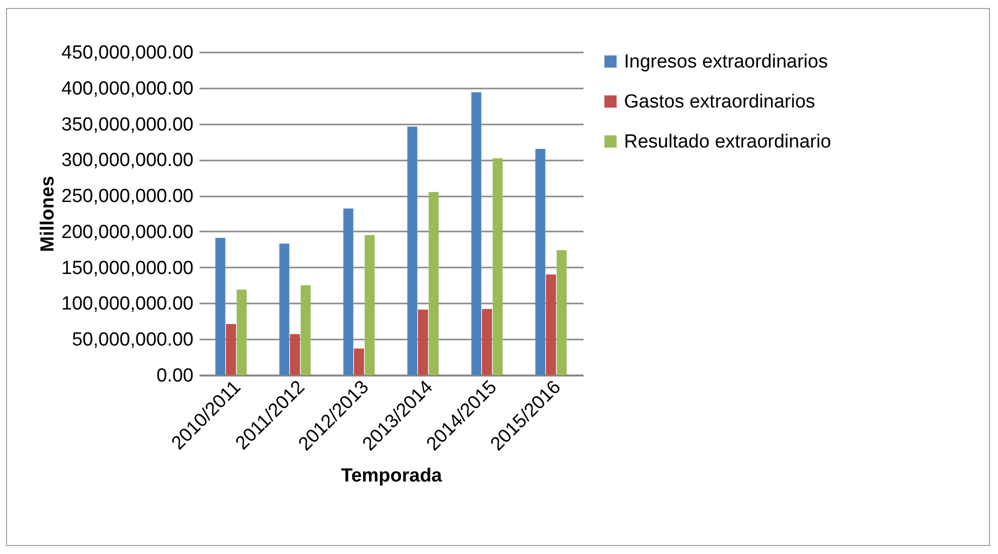 This screenshot has height=554, width=998. What do you see at coordinates (127, 304) in the screenshot?
I see `y-tick-label: 100,000,000.00` at bounding box center [127, 304].